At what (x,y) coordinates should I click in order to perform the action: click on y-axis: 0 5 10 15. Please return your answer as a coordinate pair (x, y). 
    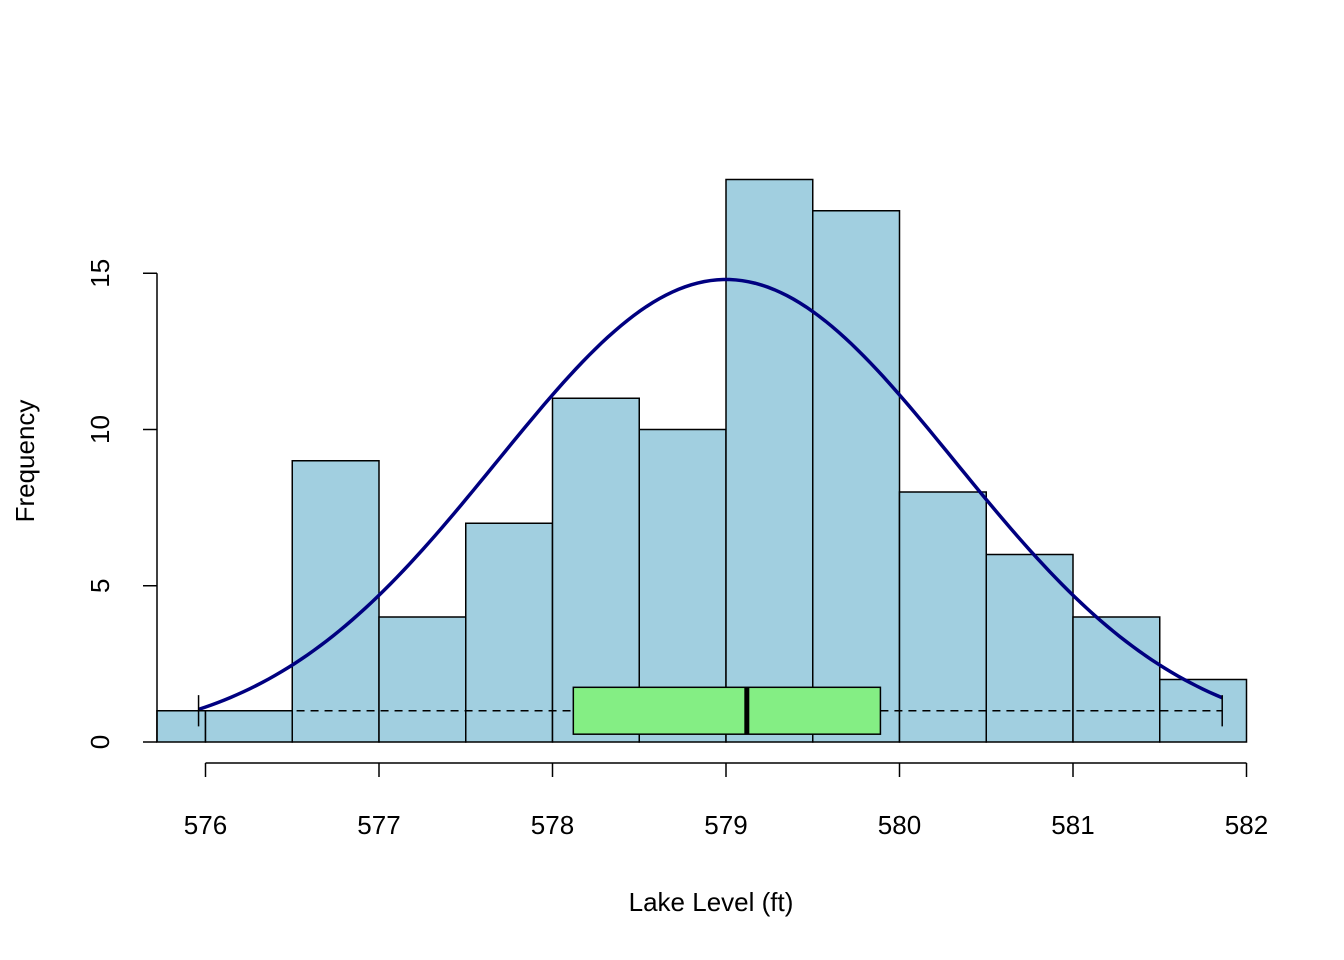
    Looking at the image, I should click on (121, 504).